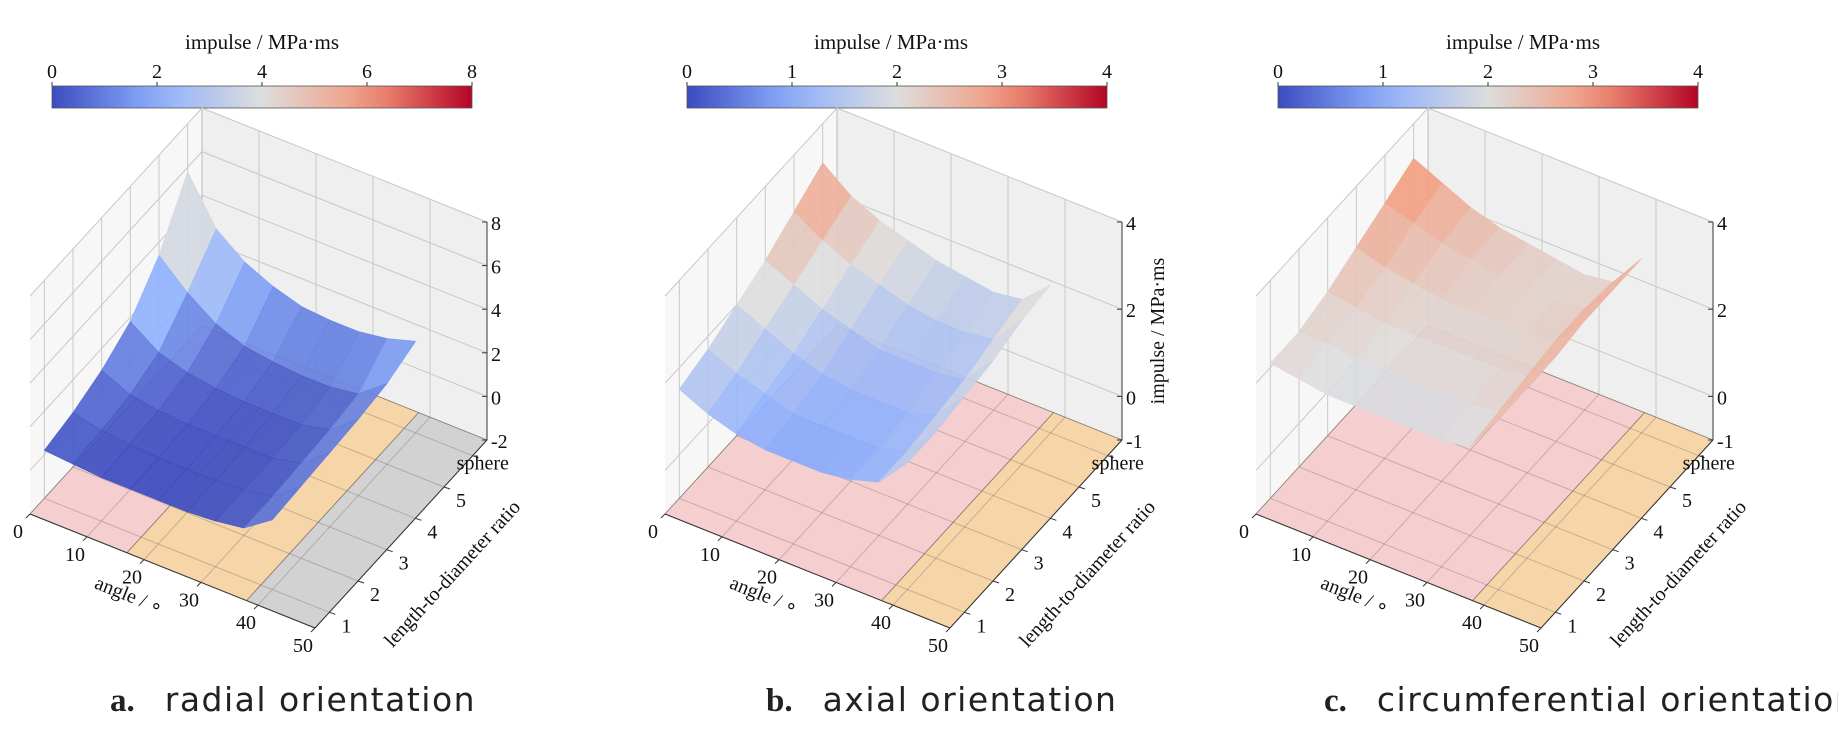 This screenshot has width=1838, height=742. Describe the element at coordinates (779, 701) in the screenshot. I see `caption-label: b.` at that location.